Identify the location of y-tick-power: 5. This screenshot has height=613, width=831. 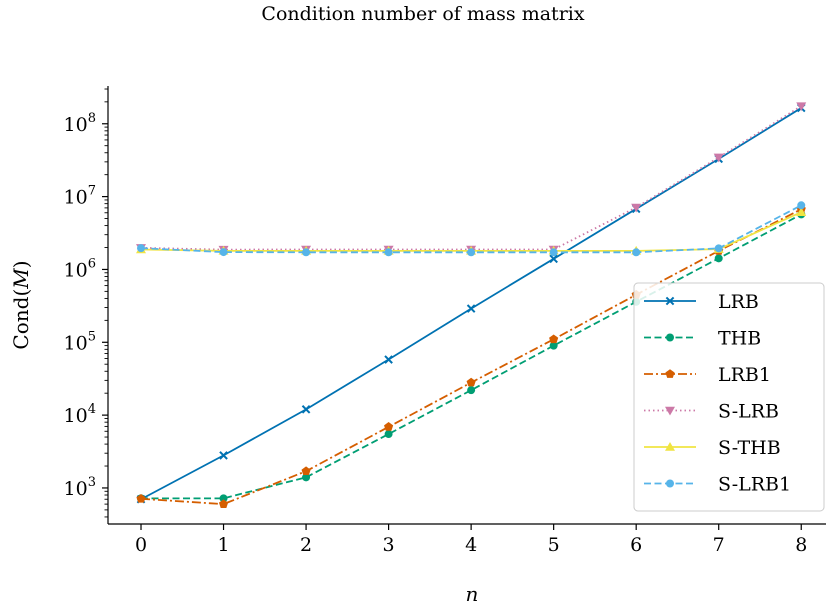
(92, 336).